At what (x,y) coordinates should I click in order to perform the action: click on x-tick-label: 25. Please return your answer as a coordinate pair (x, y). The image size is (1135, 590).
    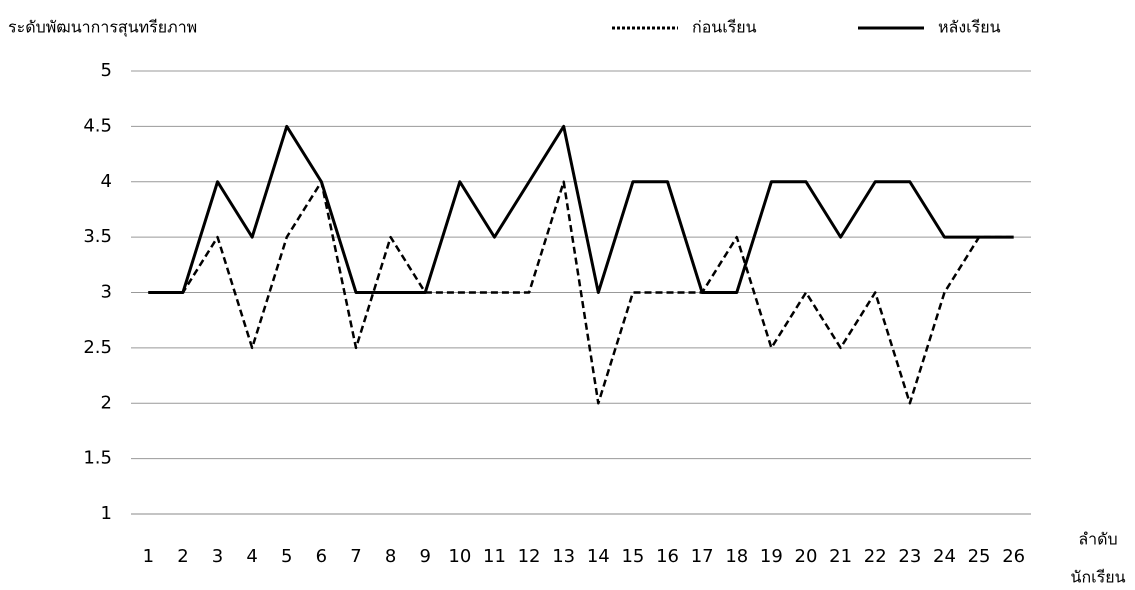
    Looking at the image, I should click on (979, 556).